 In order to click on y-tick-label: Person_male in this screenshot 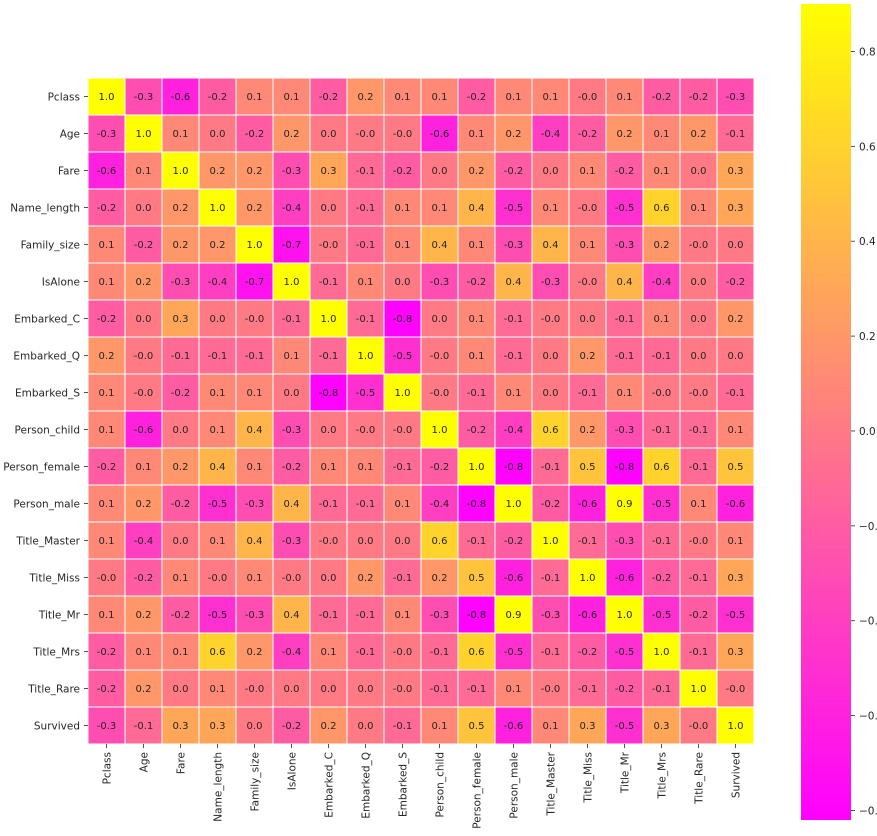, I will do `click(46, 505)`.